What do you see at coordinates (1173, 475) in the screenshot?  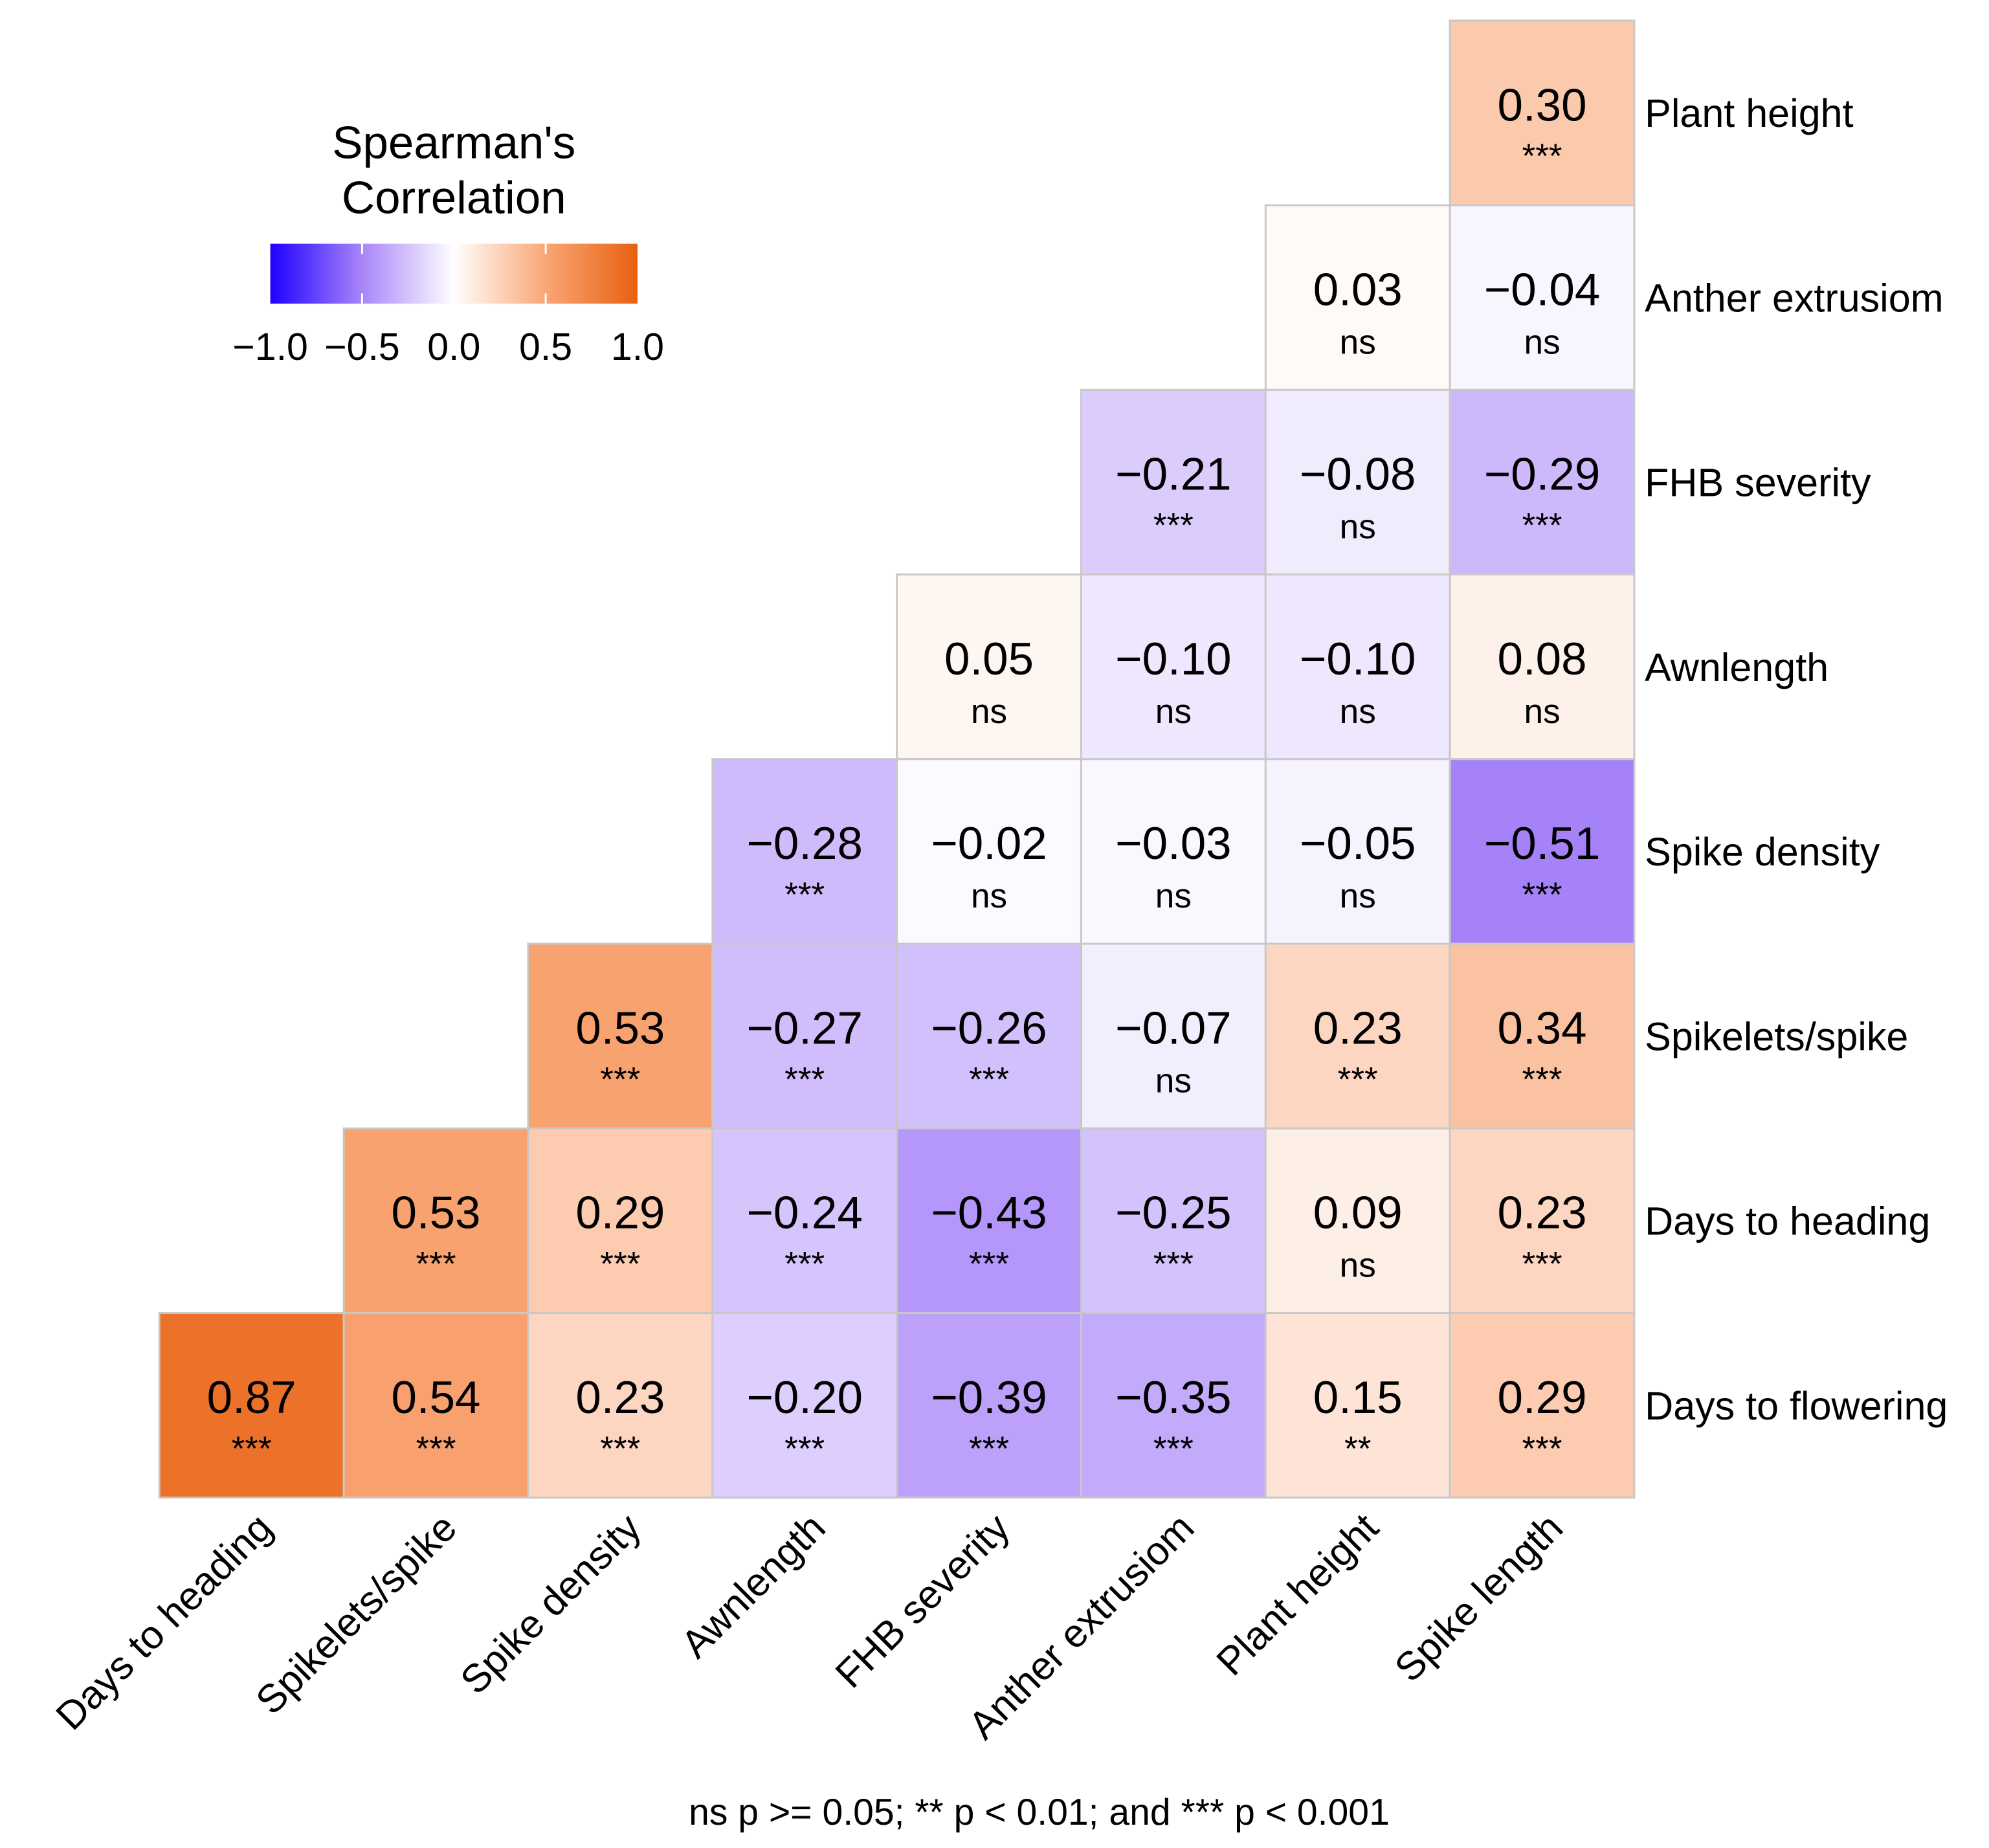 I see `cell-value-label: −0.21` at bounding box center [1173, 475].